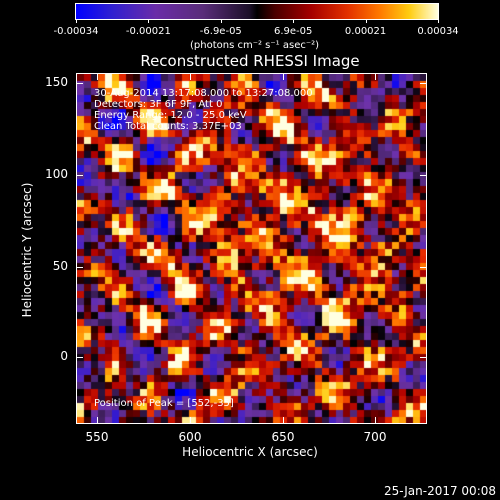 This screenshot has width=500, height=500. I want to click on colorbar-units: (photons cm⁻² s⁻¹ asec⁻²), so click(255, 45).